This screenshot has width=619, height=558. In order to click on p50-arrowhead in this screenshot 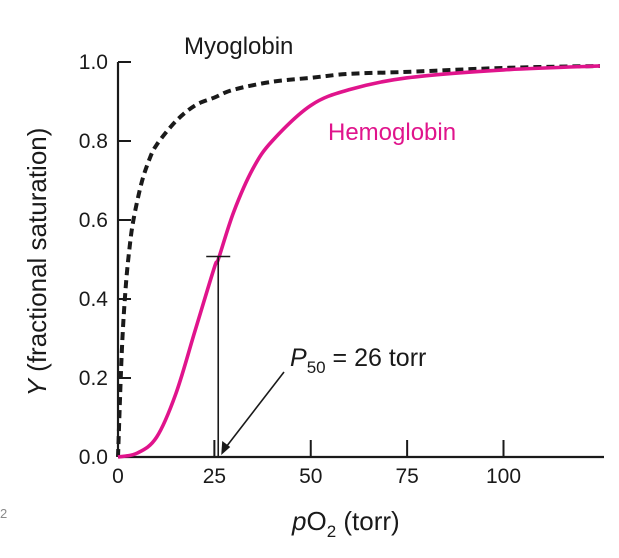, I will do `click(226, 448)`.